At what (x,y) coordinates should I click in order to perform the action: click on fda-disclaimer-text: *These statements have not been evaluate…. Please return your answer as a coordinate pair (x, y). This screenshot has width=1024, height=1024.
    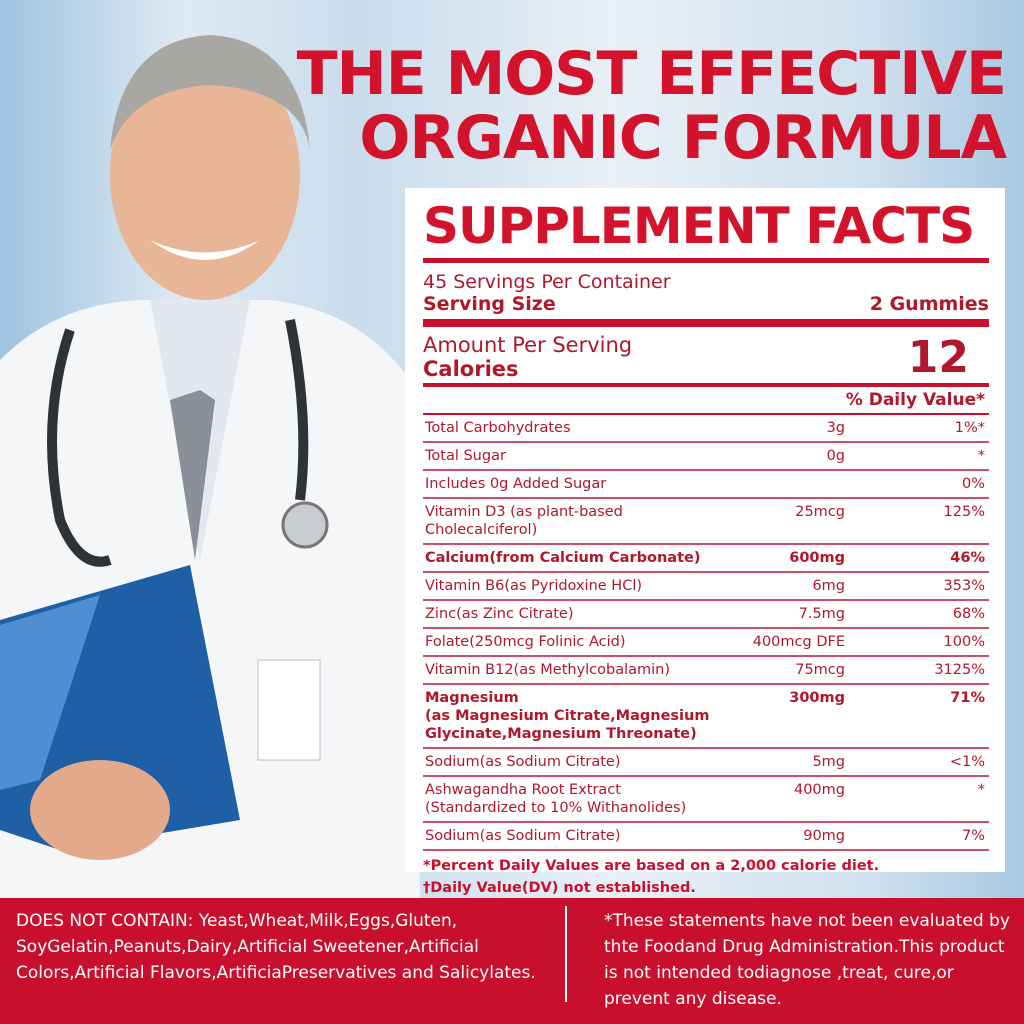
    Looking at the image, I should click on (807, 960).